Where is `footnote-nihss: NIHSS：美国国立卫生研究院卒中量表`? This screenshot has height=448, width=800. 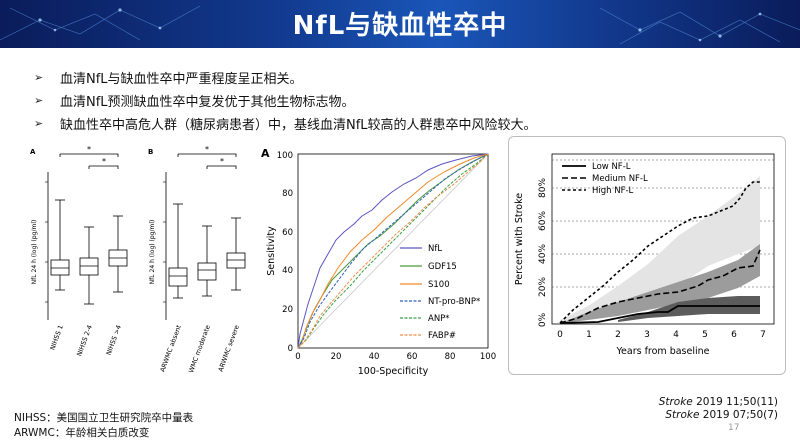 footnote-nihss: NIHSS：美国国立卫生研究院卒中量表 is located at coordinates (104, 418).